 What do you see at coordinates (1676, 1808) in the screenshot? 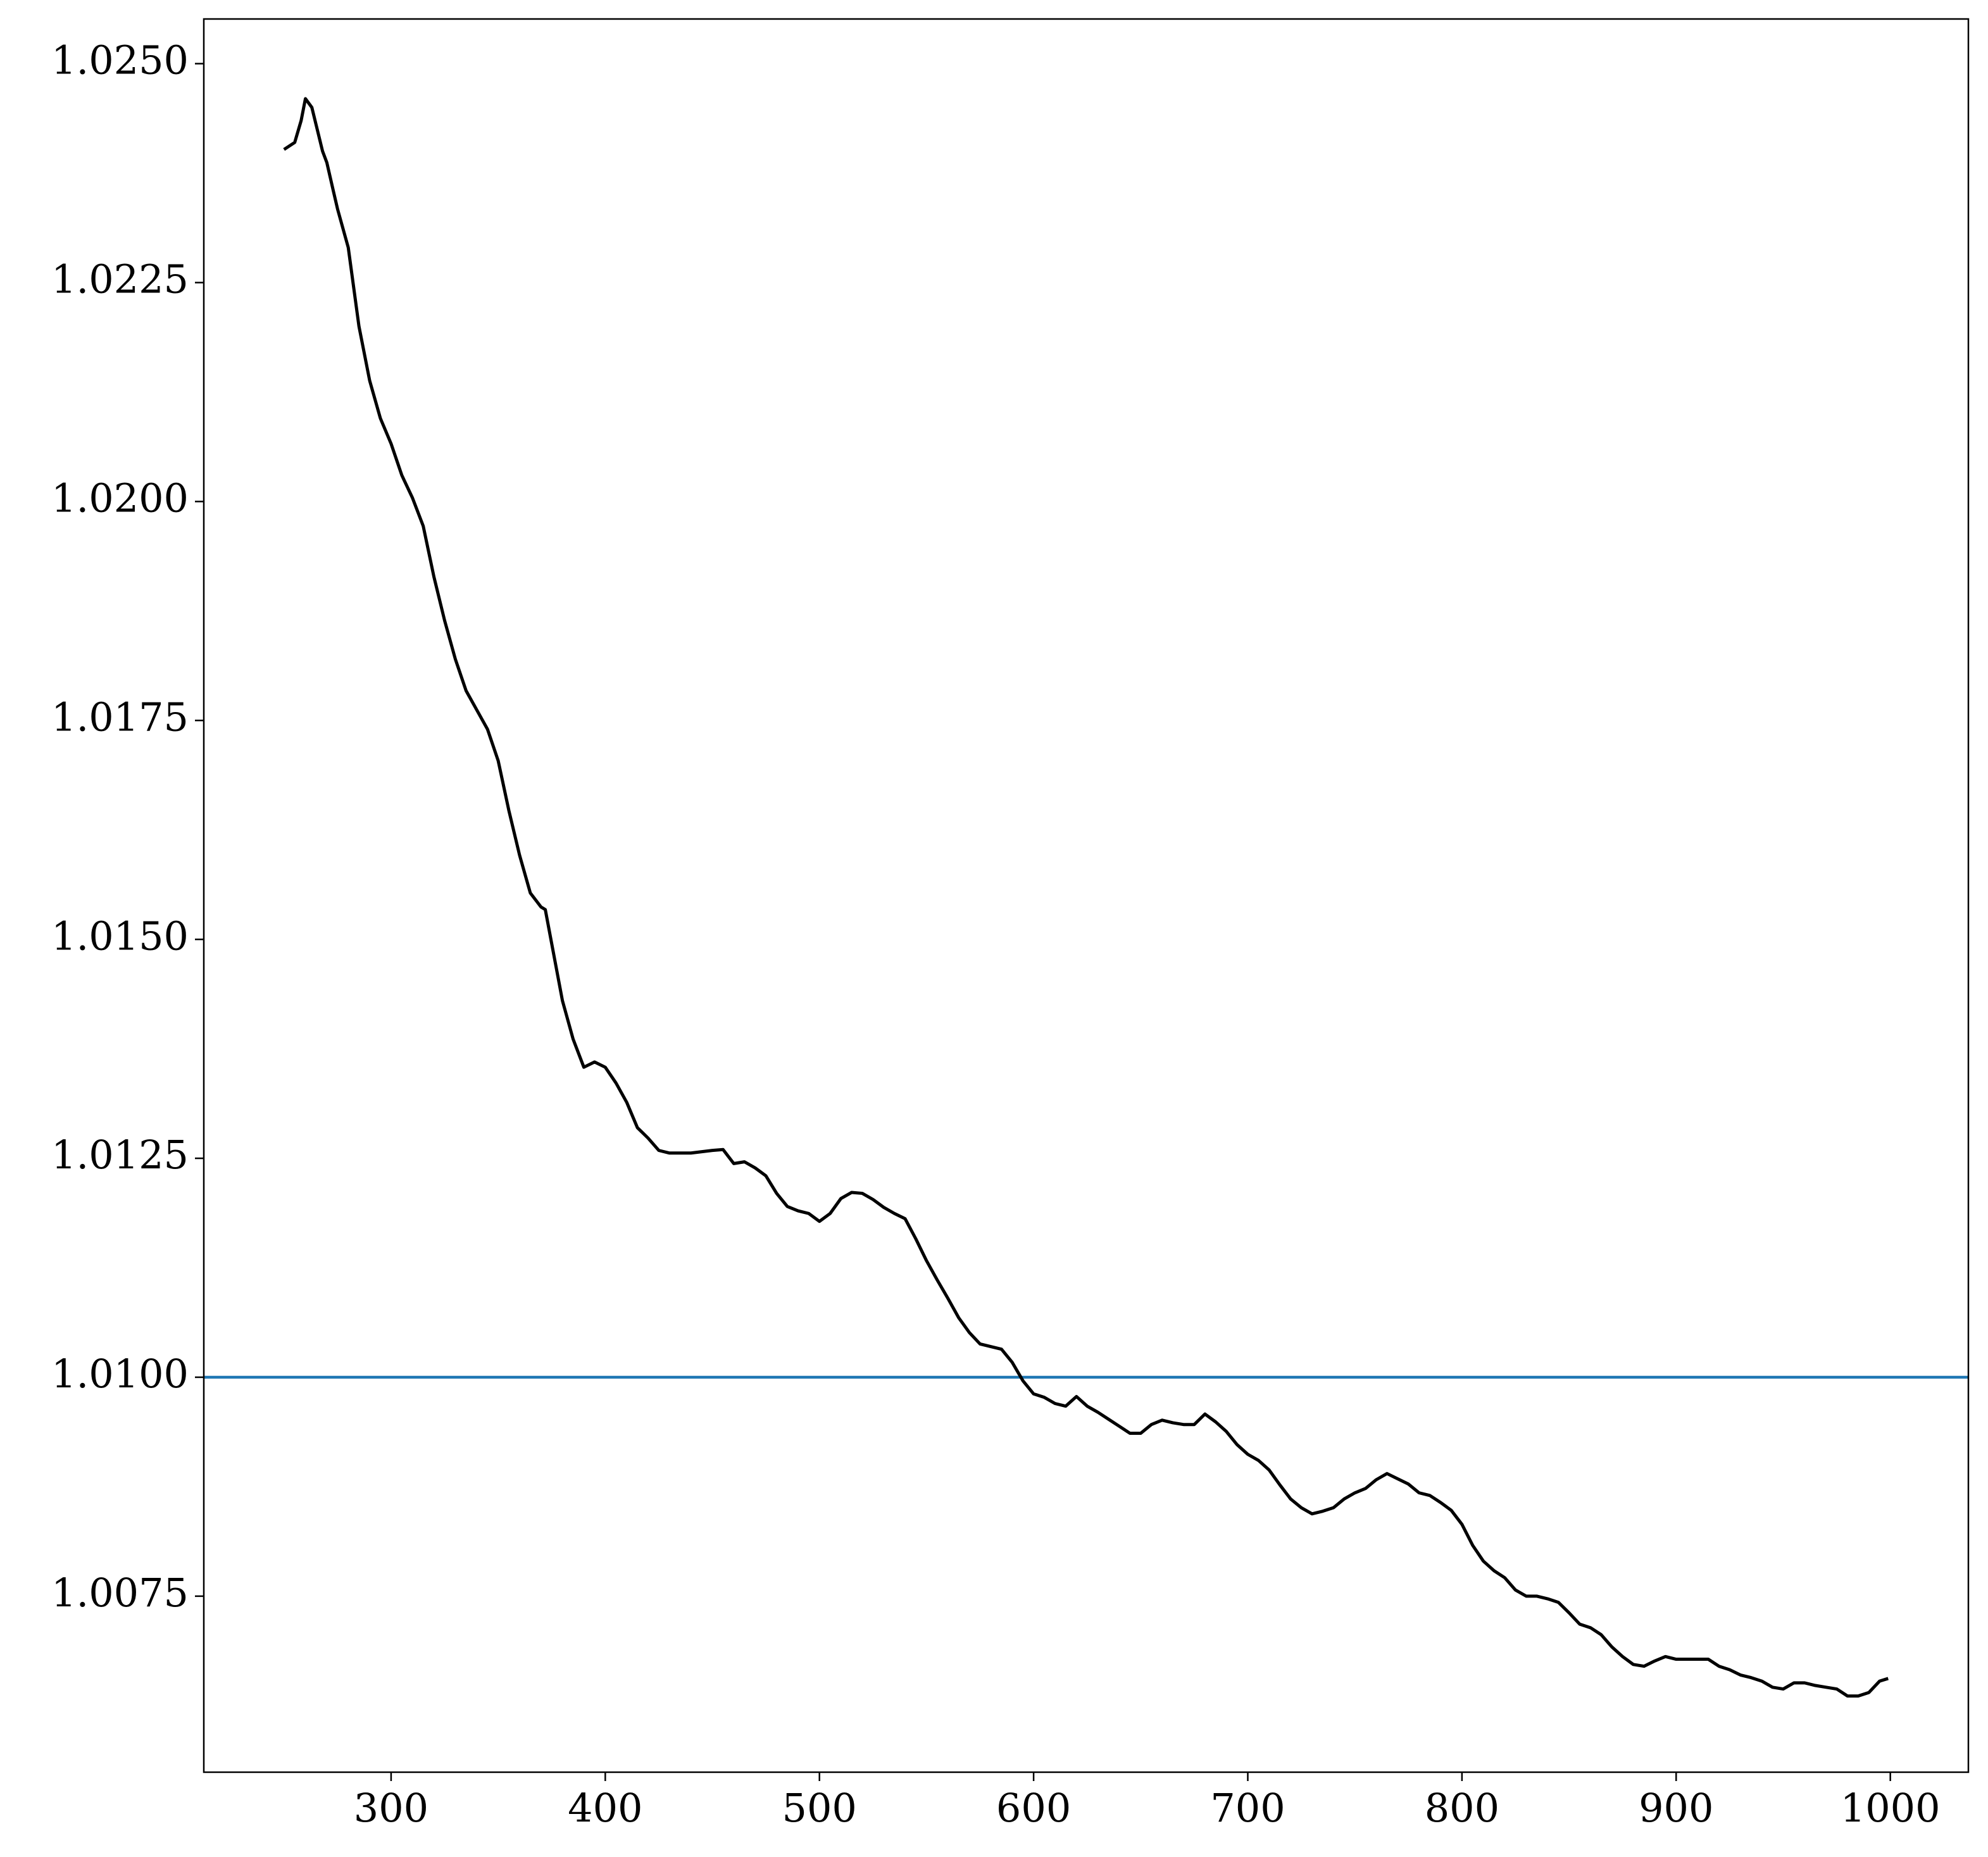
I see `x-tick-label: 900` at bounding box center [1676, 1808].